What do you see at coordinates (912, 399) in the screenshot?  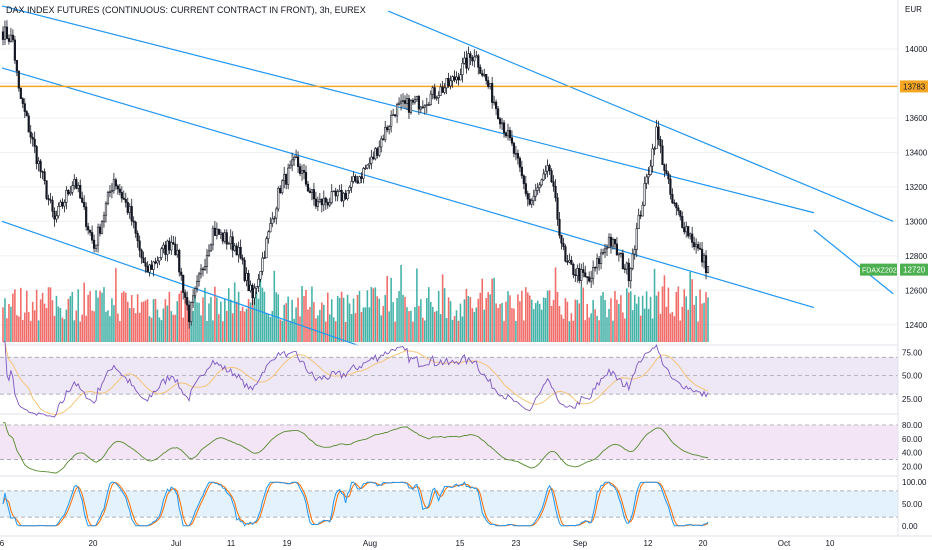 I see `rsi-tick-label: 25.00` at bounding box center [912, 399].